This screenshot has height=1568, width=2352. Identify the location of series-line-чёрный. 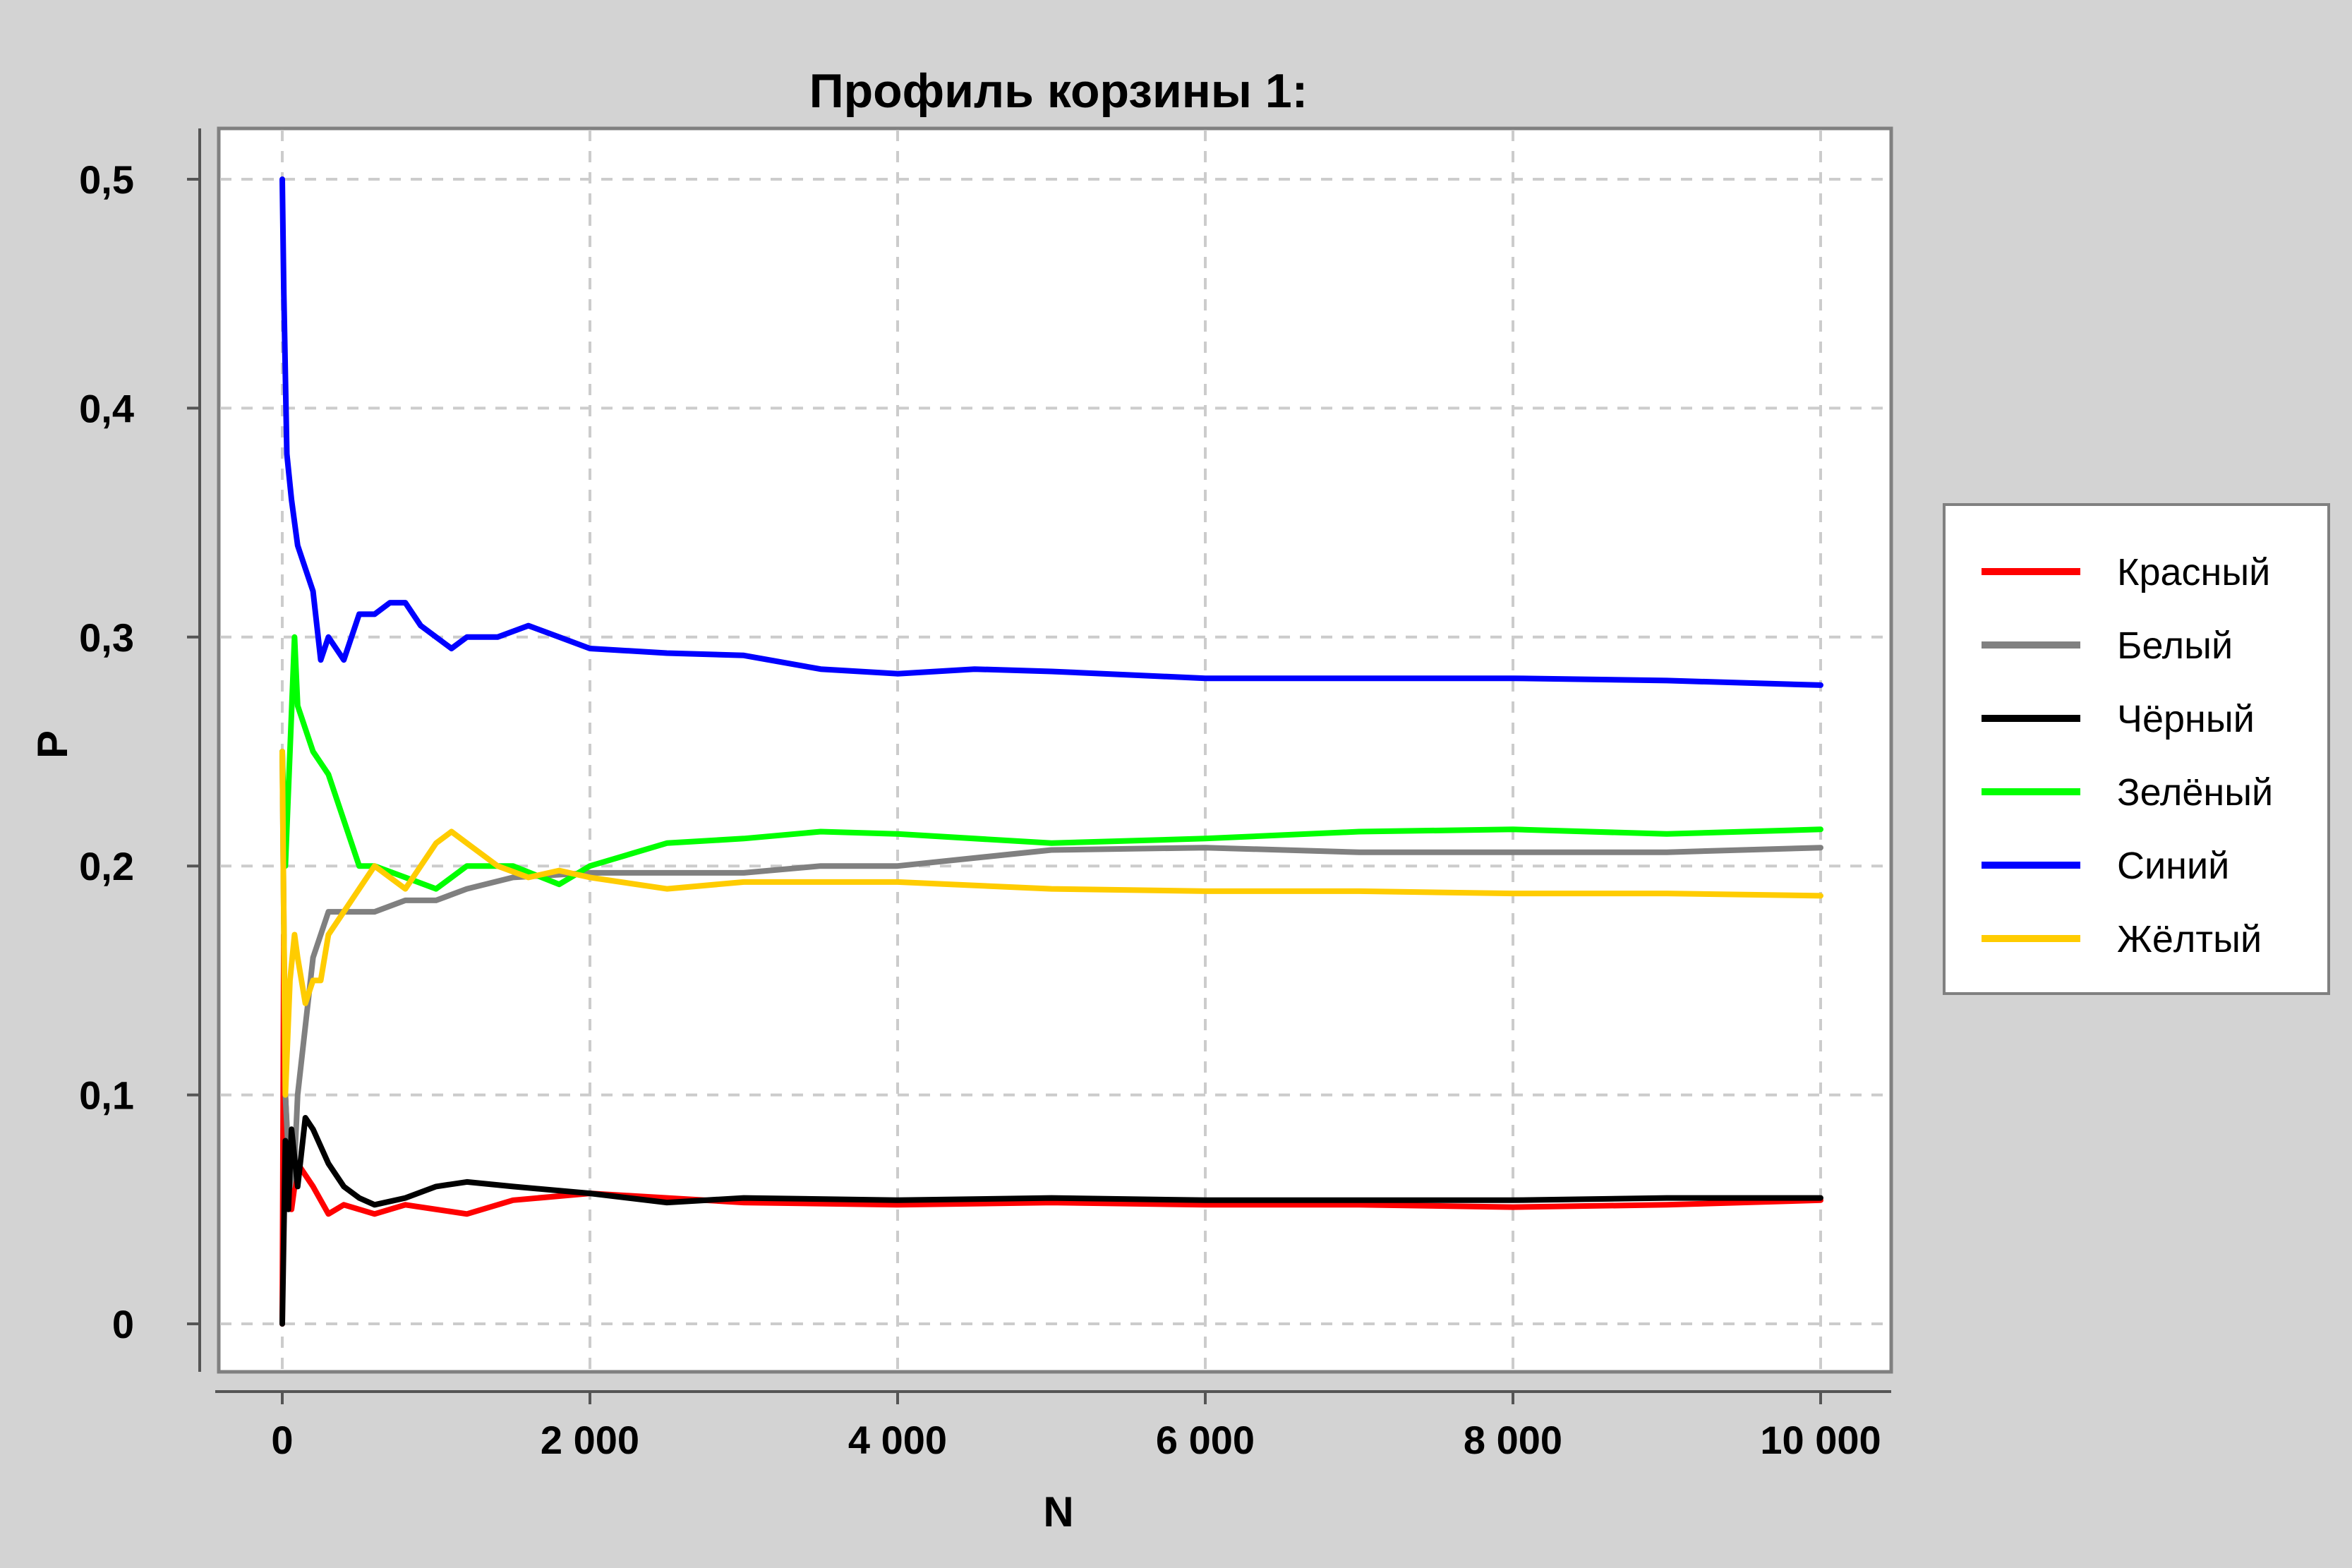
(1051, 1221).